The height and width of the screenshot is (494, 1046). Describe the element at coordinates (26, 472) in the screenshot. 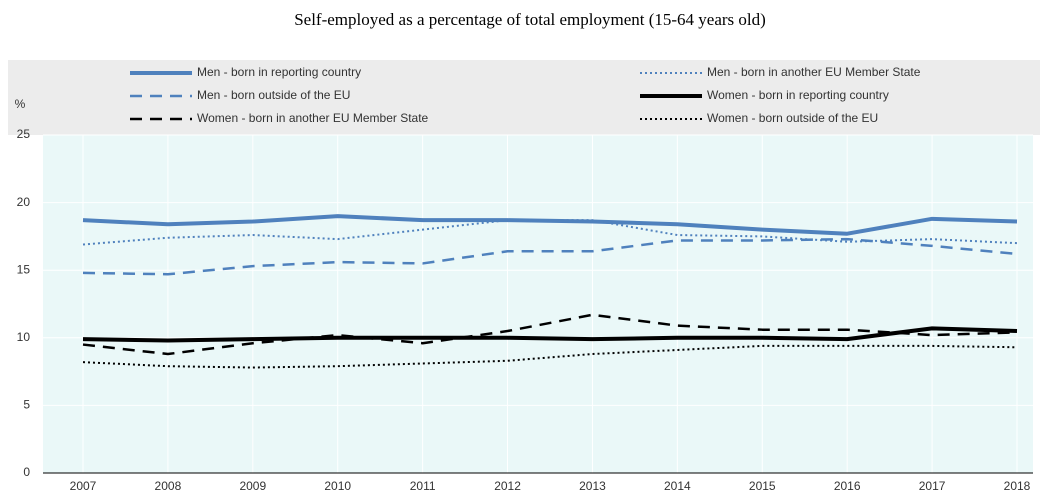

I see `y-tick-label: 0` at that location.